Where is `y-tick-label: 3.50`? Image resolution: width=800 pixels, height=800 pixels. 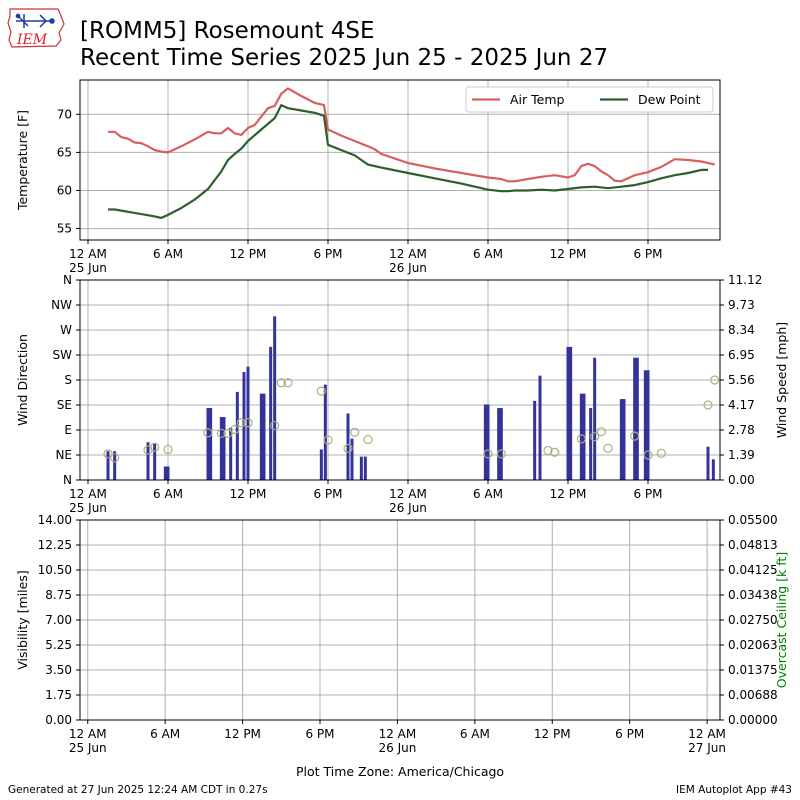 y-tick-label: 3.50 is located at coordinates (58, 670).